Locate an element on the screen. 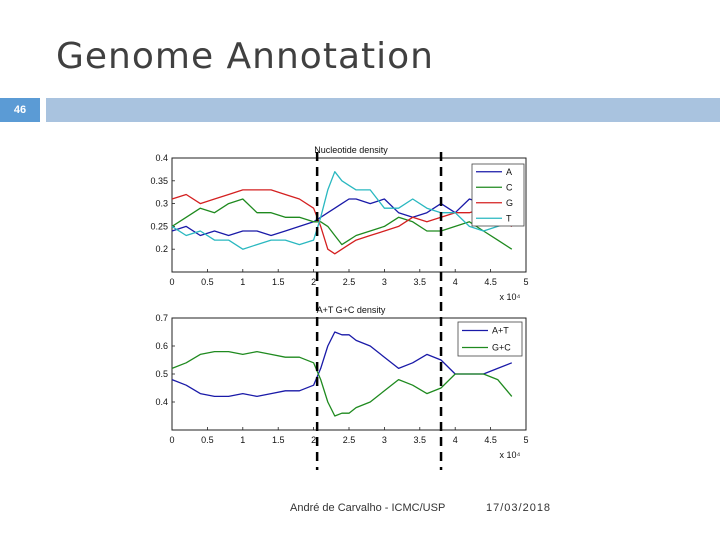 The width and height of the screenshot is (720, 540). x-tick-label-0-5: 2.5 is located at coordinates (349, 282).